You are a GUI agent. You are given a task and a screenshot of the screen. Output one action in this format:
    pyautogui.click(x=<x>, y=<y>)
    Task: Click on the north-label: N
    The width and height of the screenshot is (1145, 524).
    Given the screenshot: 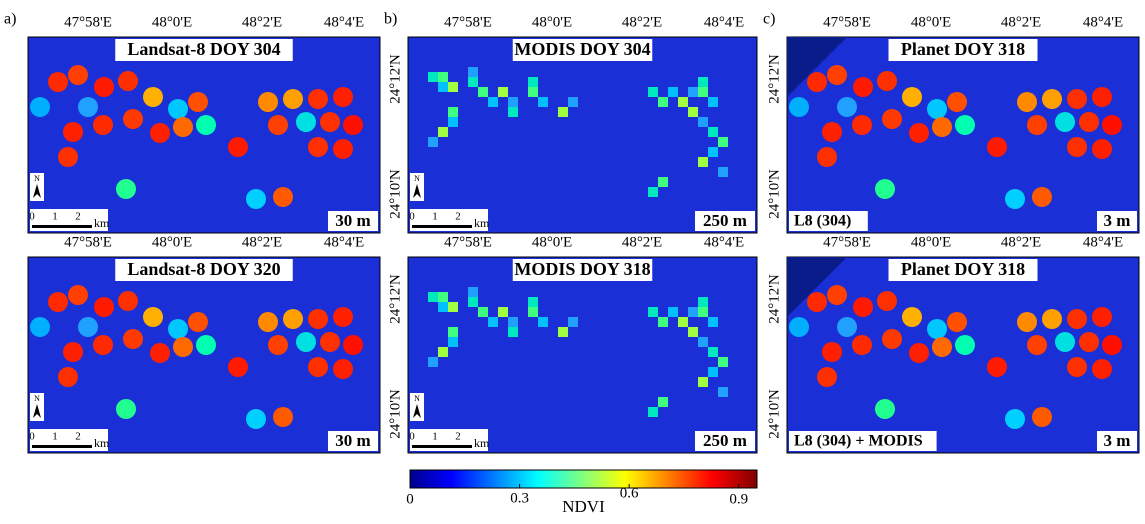 What is the action you would take?
    pyautogui.click(x=37, y=178)
    